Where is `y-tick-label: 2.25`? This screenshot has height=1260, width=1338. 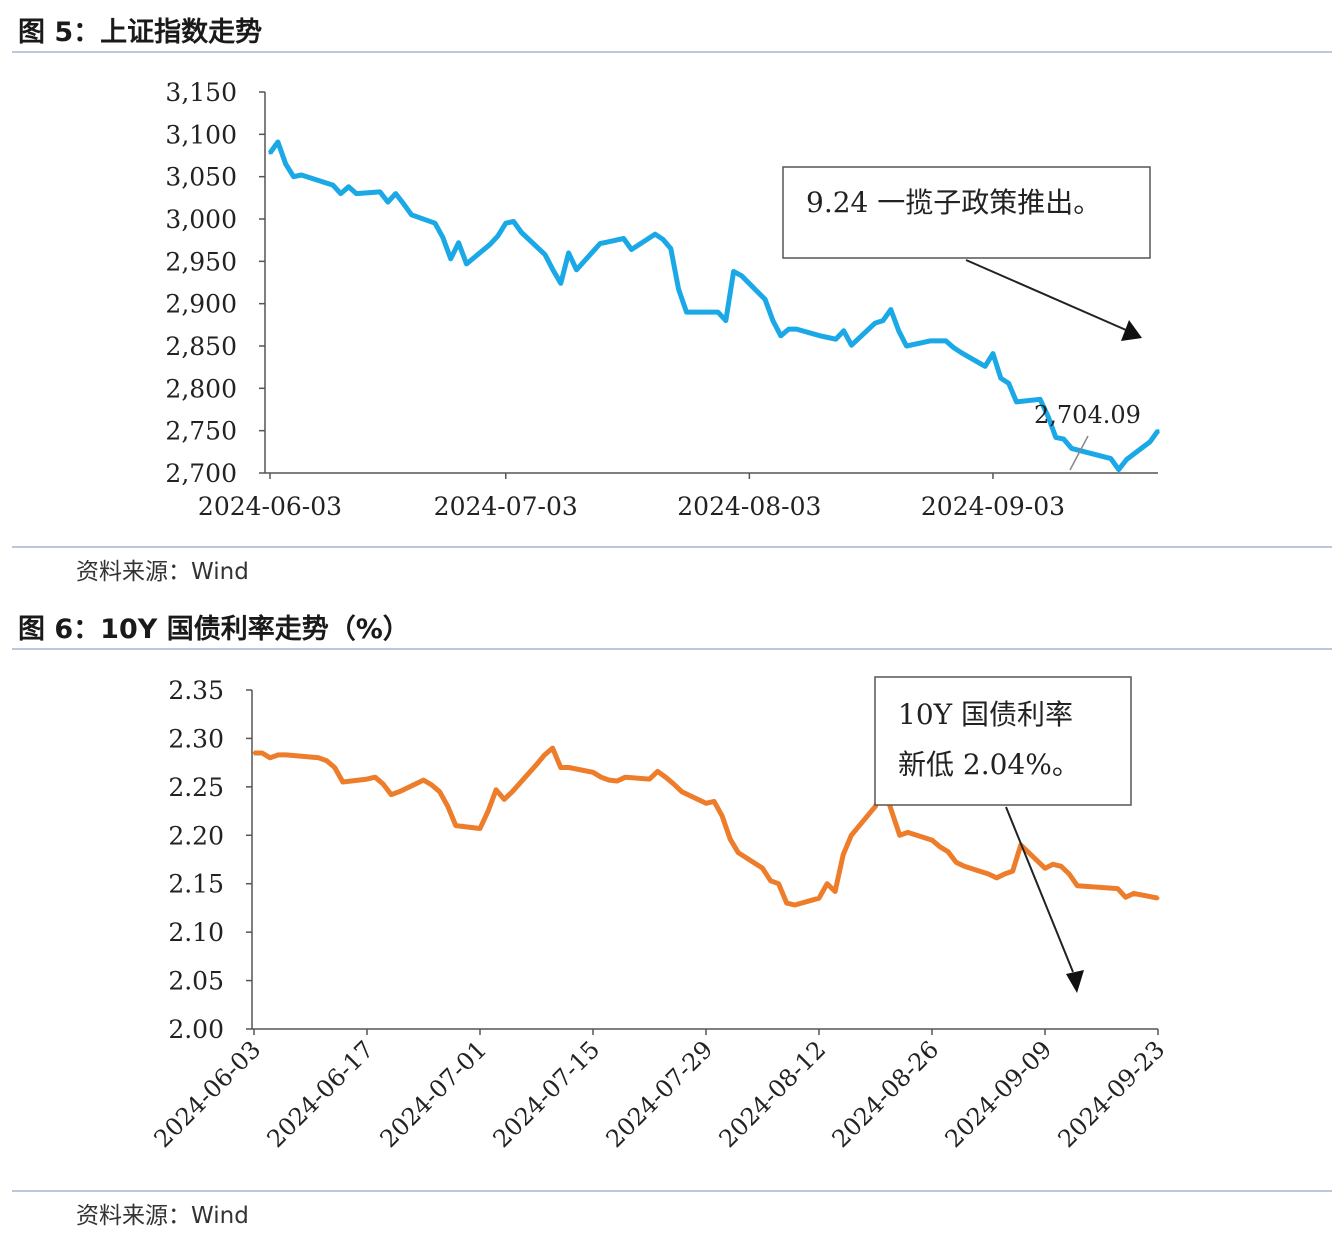
y-tick-label: 2.25 is located at coordinates (196, 787).